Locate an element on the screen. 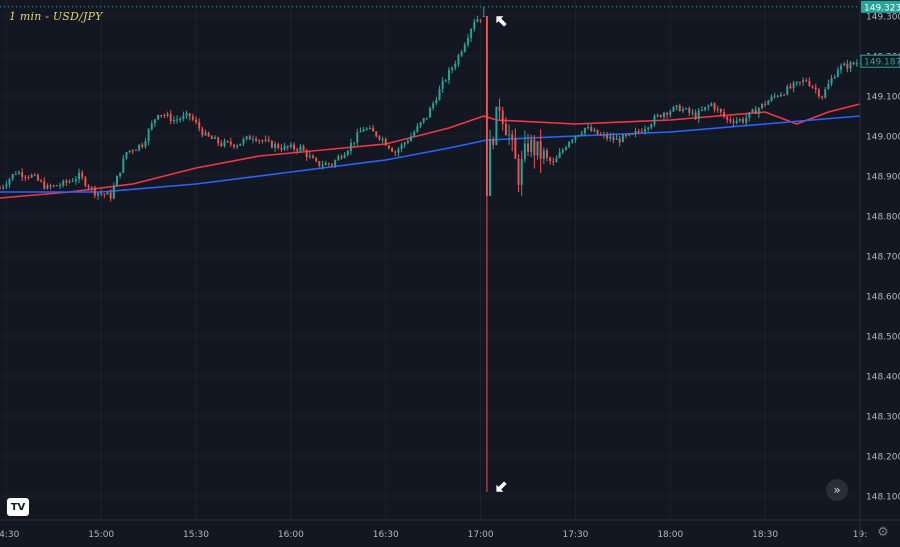 This screenshot has width=900, height=547. x-tick-label: 18:00 is located at coordinates (670, 535).